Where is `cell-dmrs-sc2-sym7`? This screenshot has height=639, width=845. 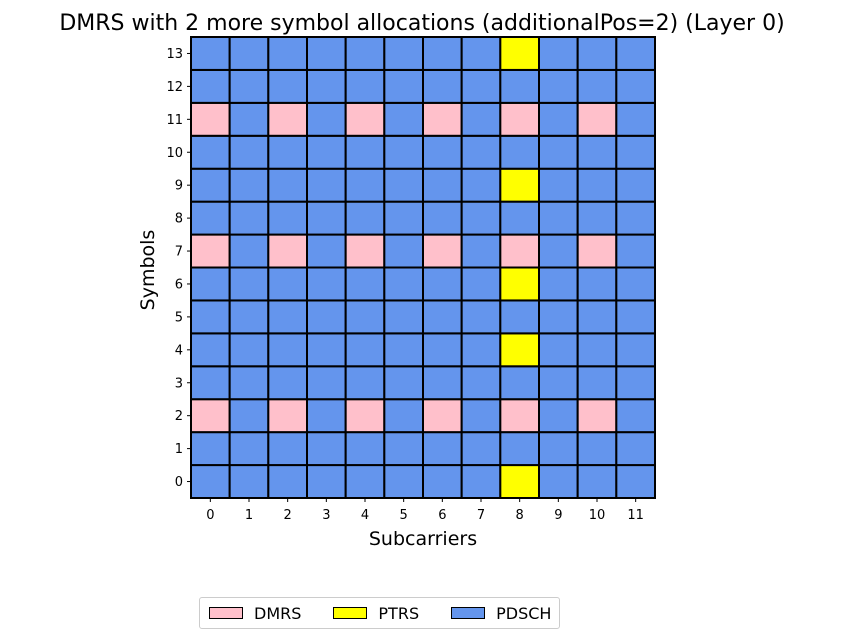
cell-dmrs-sc2-sym7 is located at coordinates (288, 251).